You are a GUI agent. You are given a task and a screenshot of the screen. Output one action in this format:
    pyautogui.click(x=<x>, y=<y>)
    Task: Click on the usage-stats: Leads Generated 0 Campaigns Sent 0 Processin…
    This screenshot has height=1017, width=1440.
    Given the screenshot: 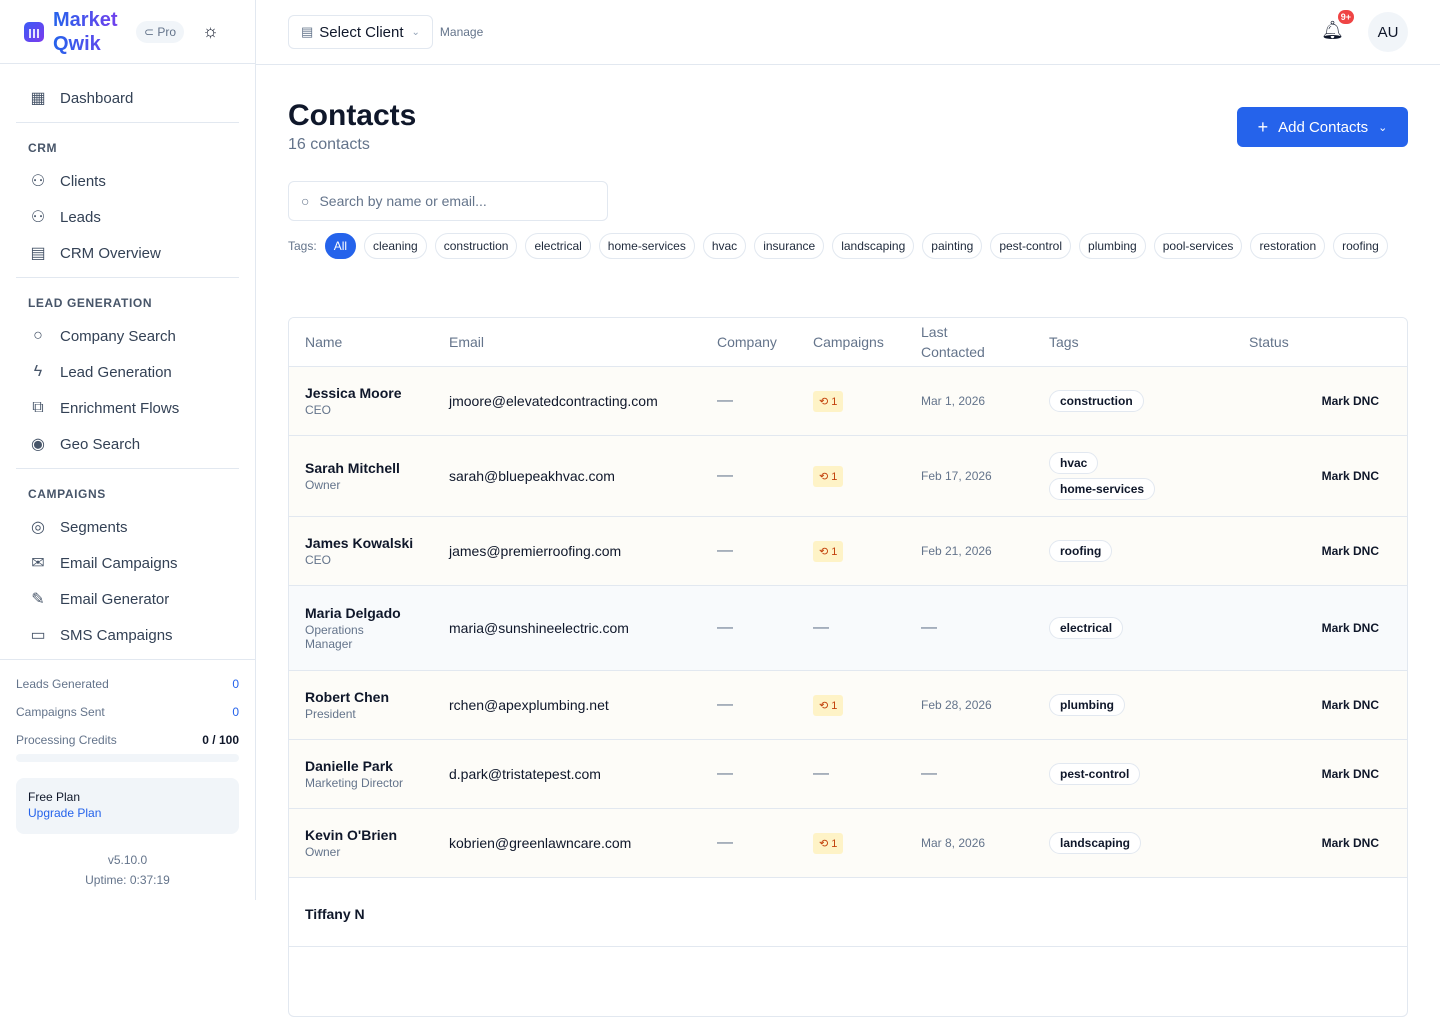 What is the action you would take?
    pyautogui.click(x=127, y=779)
    